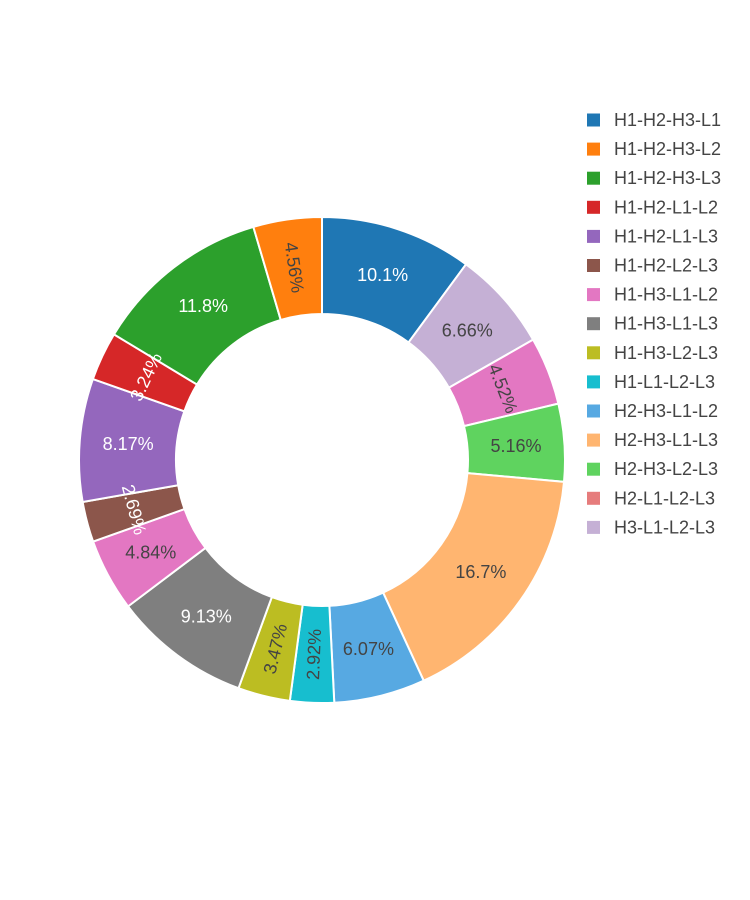 The image size is (750, 900). Describe the element at coordinates (664, 527) in the screenshot. I see `legend-label: H3-L1-L2-L3` at that location.